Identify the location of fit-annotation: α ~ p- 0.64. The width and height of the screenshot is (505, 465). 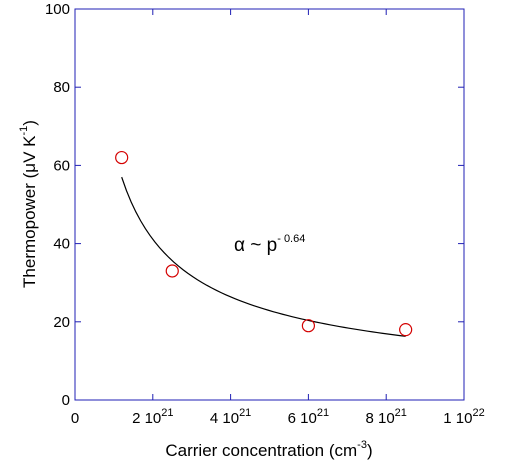
(269, 244).